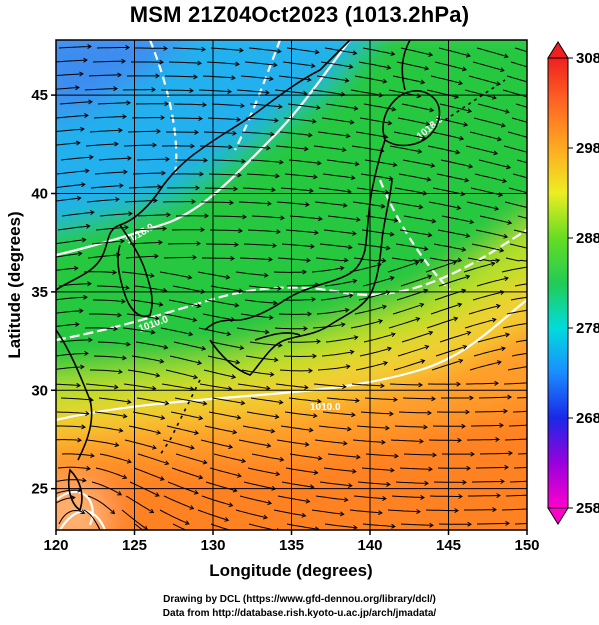 The image size is (599, 625). I want to click on colorbar: 258 268 278 288 298 308, so click(573, 283).